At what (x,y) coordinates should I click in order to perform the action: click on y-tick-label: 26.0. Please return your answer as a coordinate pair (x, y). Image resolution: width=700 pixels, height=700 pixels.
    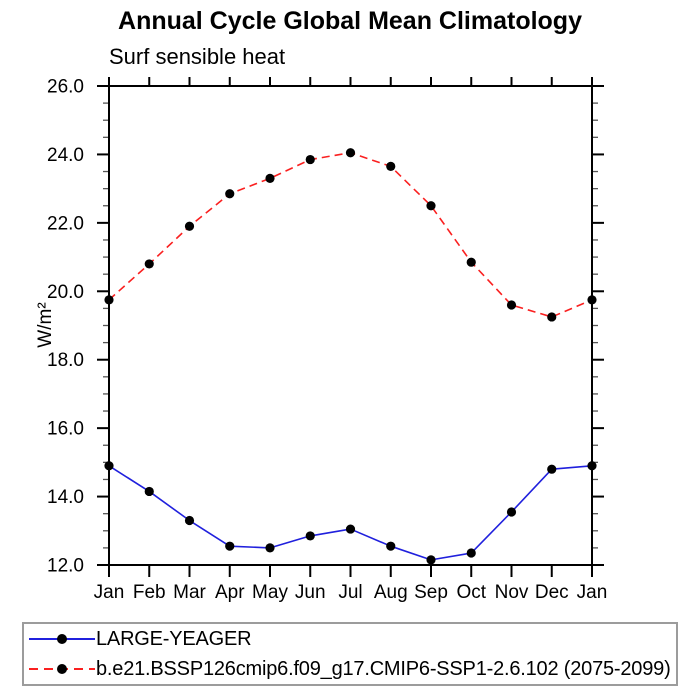
    Looking at the image, I should click on (65, 87).